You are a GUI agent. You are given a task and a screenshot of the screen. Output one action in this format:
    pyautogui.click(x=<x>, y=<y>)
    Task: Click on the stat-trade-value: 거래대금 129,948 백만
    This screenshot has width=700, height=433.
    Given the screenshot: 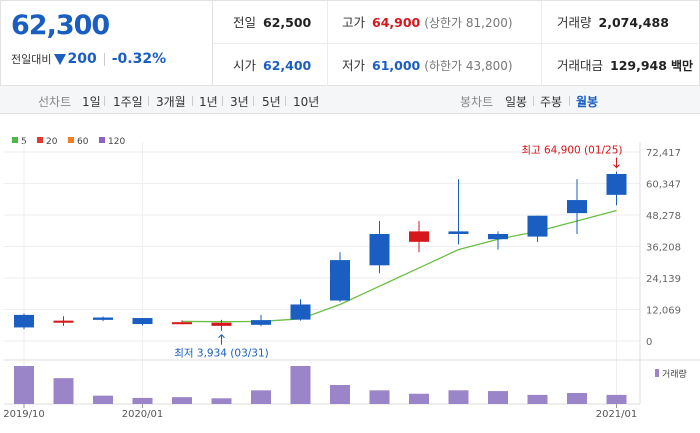 What is the action you would take?
    pyautogui.click(x=625, y=65)
    